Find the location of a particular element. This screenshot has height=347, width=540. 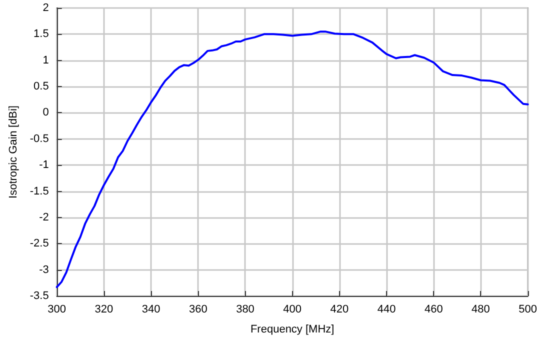

x-tick-label: 320 is located at coordinates (104, 310).